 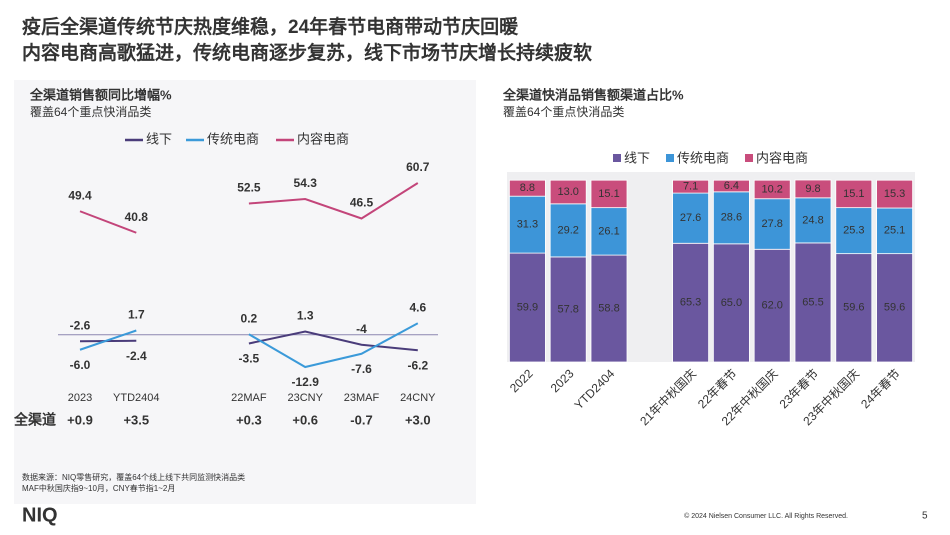 What do you see at coordinates (136, 315) in the screenshot?
I see `data-label: 1.7` at bounding box center [136, 315].